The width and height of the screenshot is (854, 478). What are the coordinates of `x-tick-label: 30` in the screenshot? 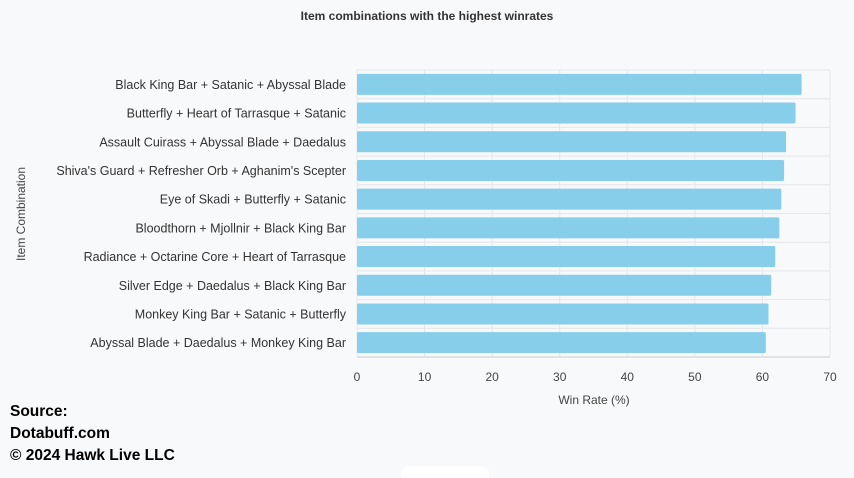 It's located at (560, 377).